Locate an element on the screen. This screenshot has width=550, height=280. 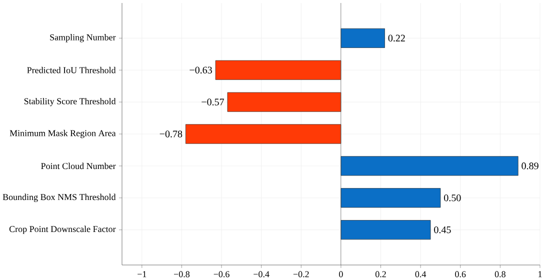
y-tick-label: Stability Score Threshold is located at coordinates (70, 102).